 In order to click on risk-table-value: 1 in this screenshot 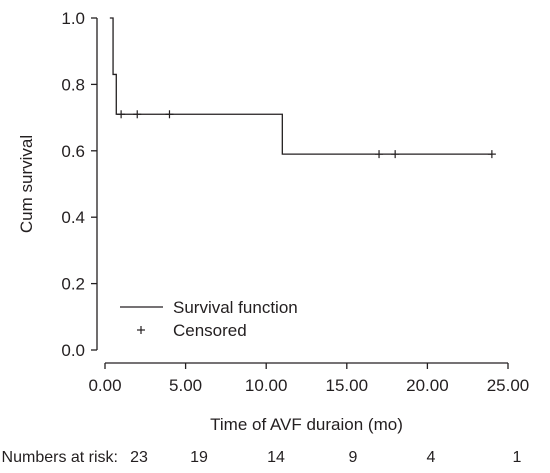, I will do `click(517, 457)`.